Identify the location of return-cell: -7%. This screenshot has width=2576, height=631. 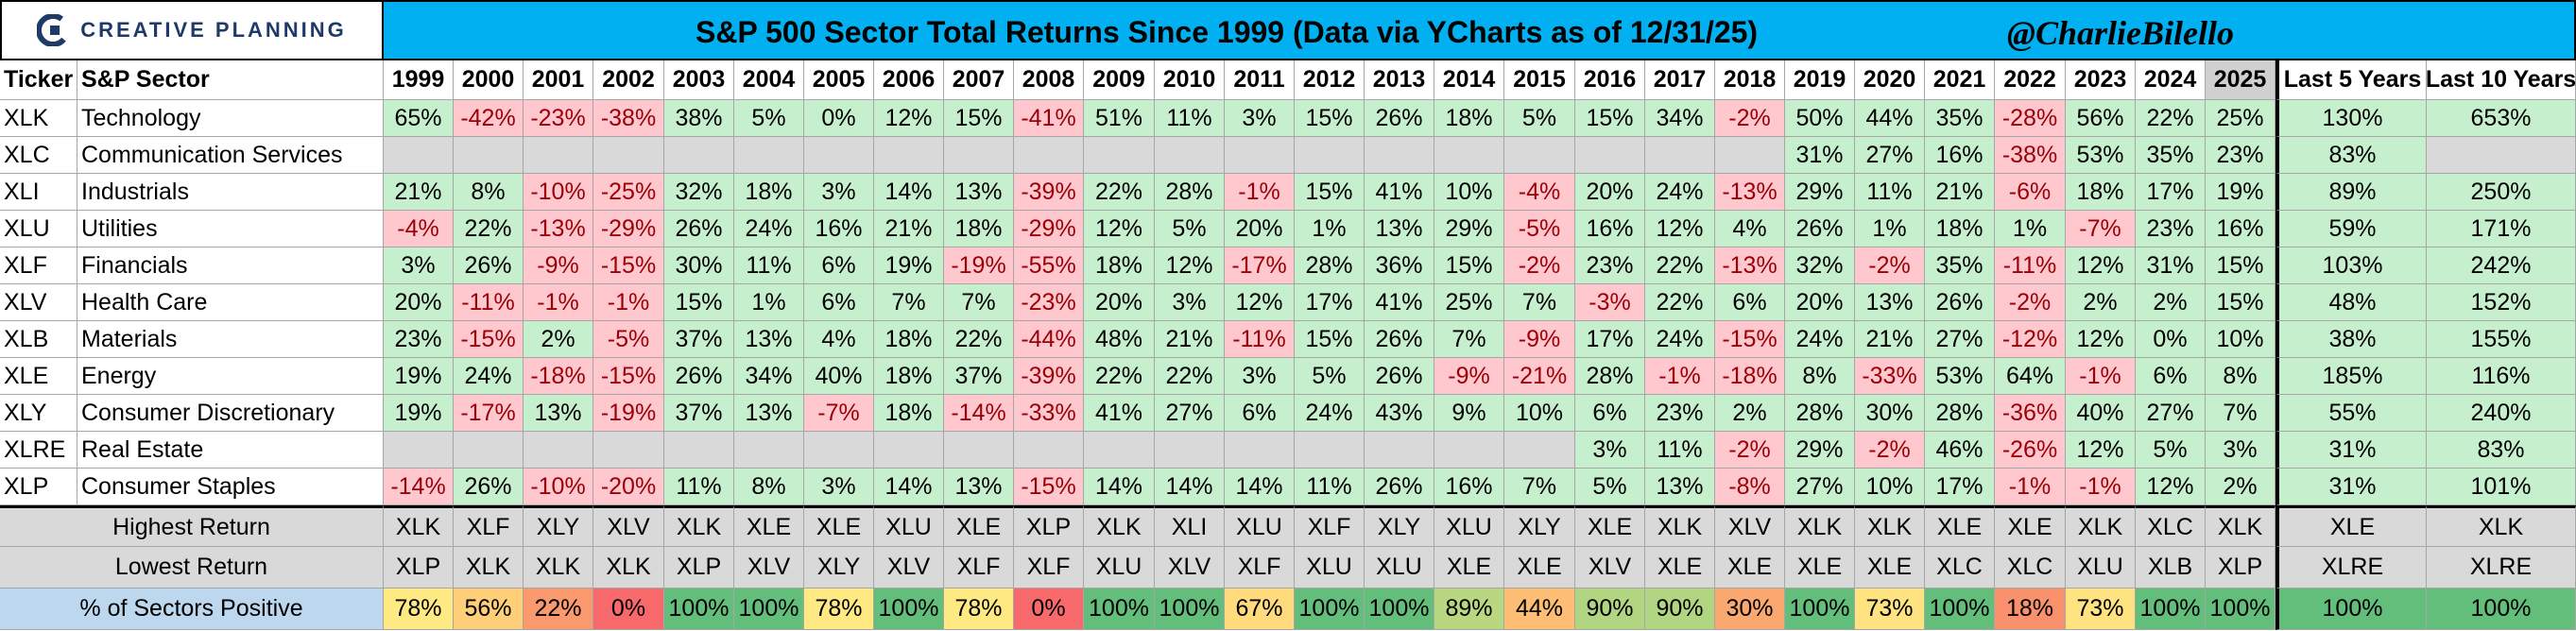
(839, 414).